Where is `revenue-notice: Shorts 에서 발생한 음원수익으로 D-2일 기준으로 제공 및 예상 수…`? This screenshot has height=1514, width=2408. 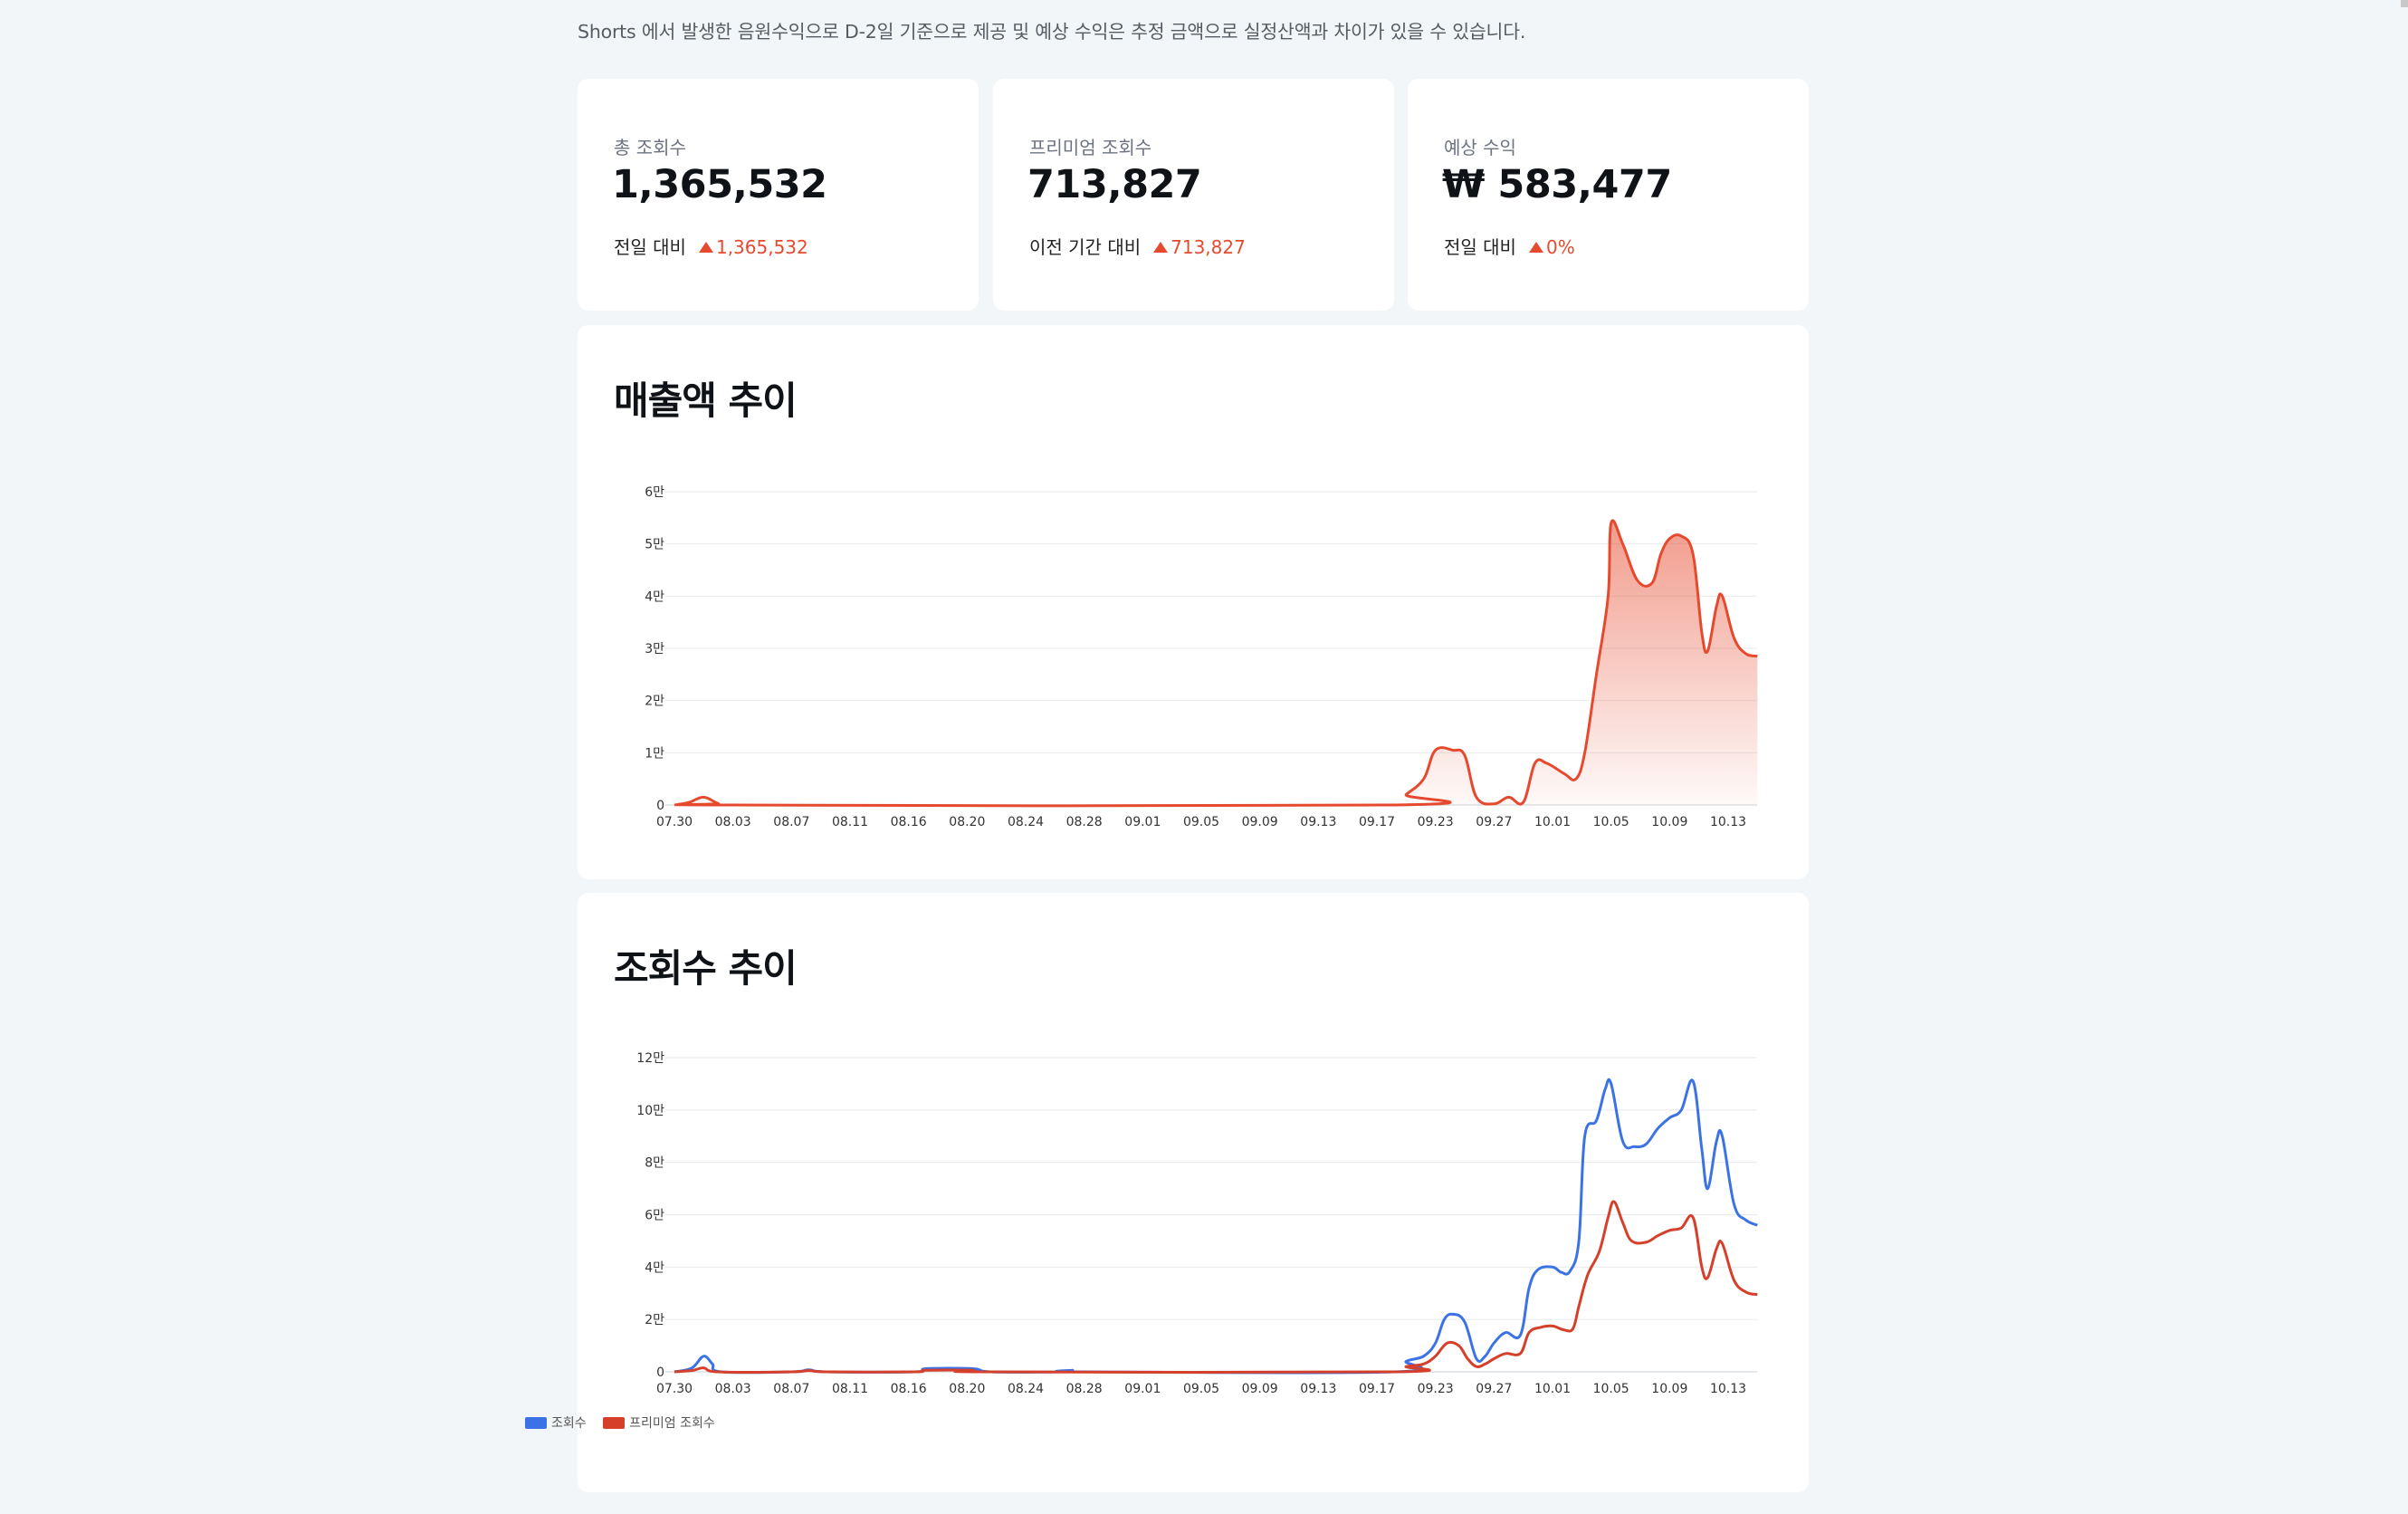 revenue-notice: Shorts 에서 발생한 음원수익으로 D-2일 기준으로 제공 및 예상 수… is located at coordinates (1052, 32).